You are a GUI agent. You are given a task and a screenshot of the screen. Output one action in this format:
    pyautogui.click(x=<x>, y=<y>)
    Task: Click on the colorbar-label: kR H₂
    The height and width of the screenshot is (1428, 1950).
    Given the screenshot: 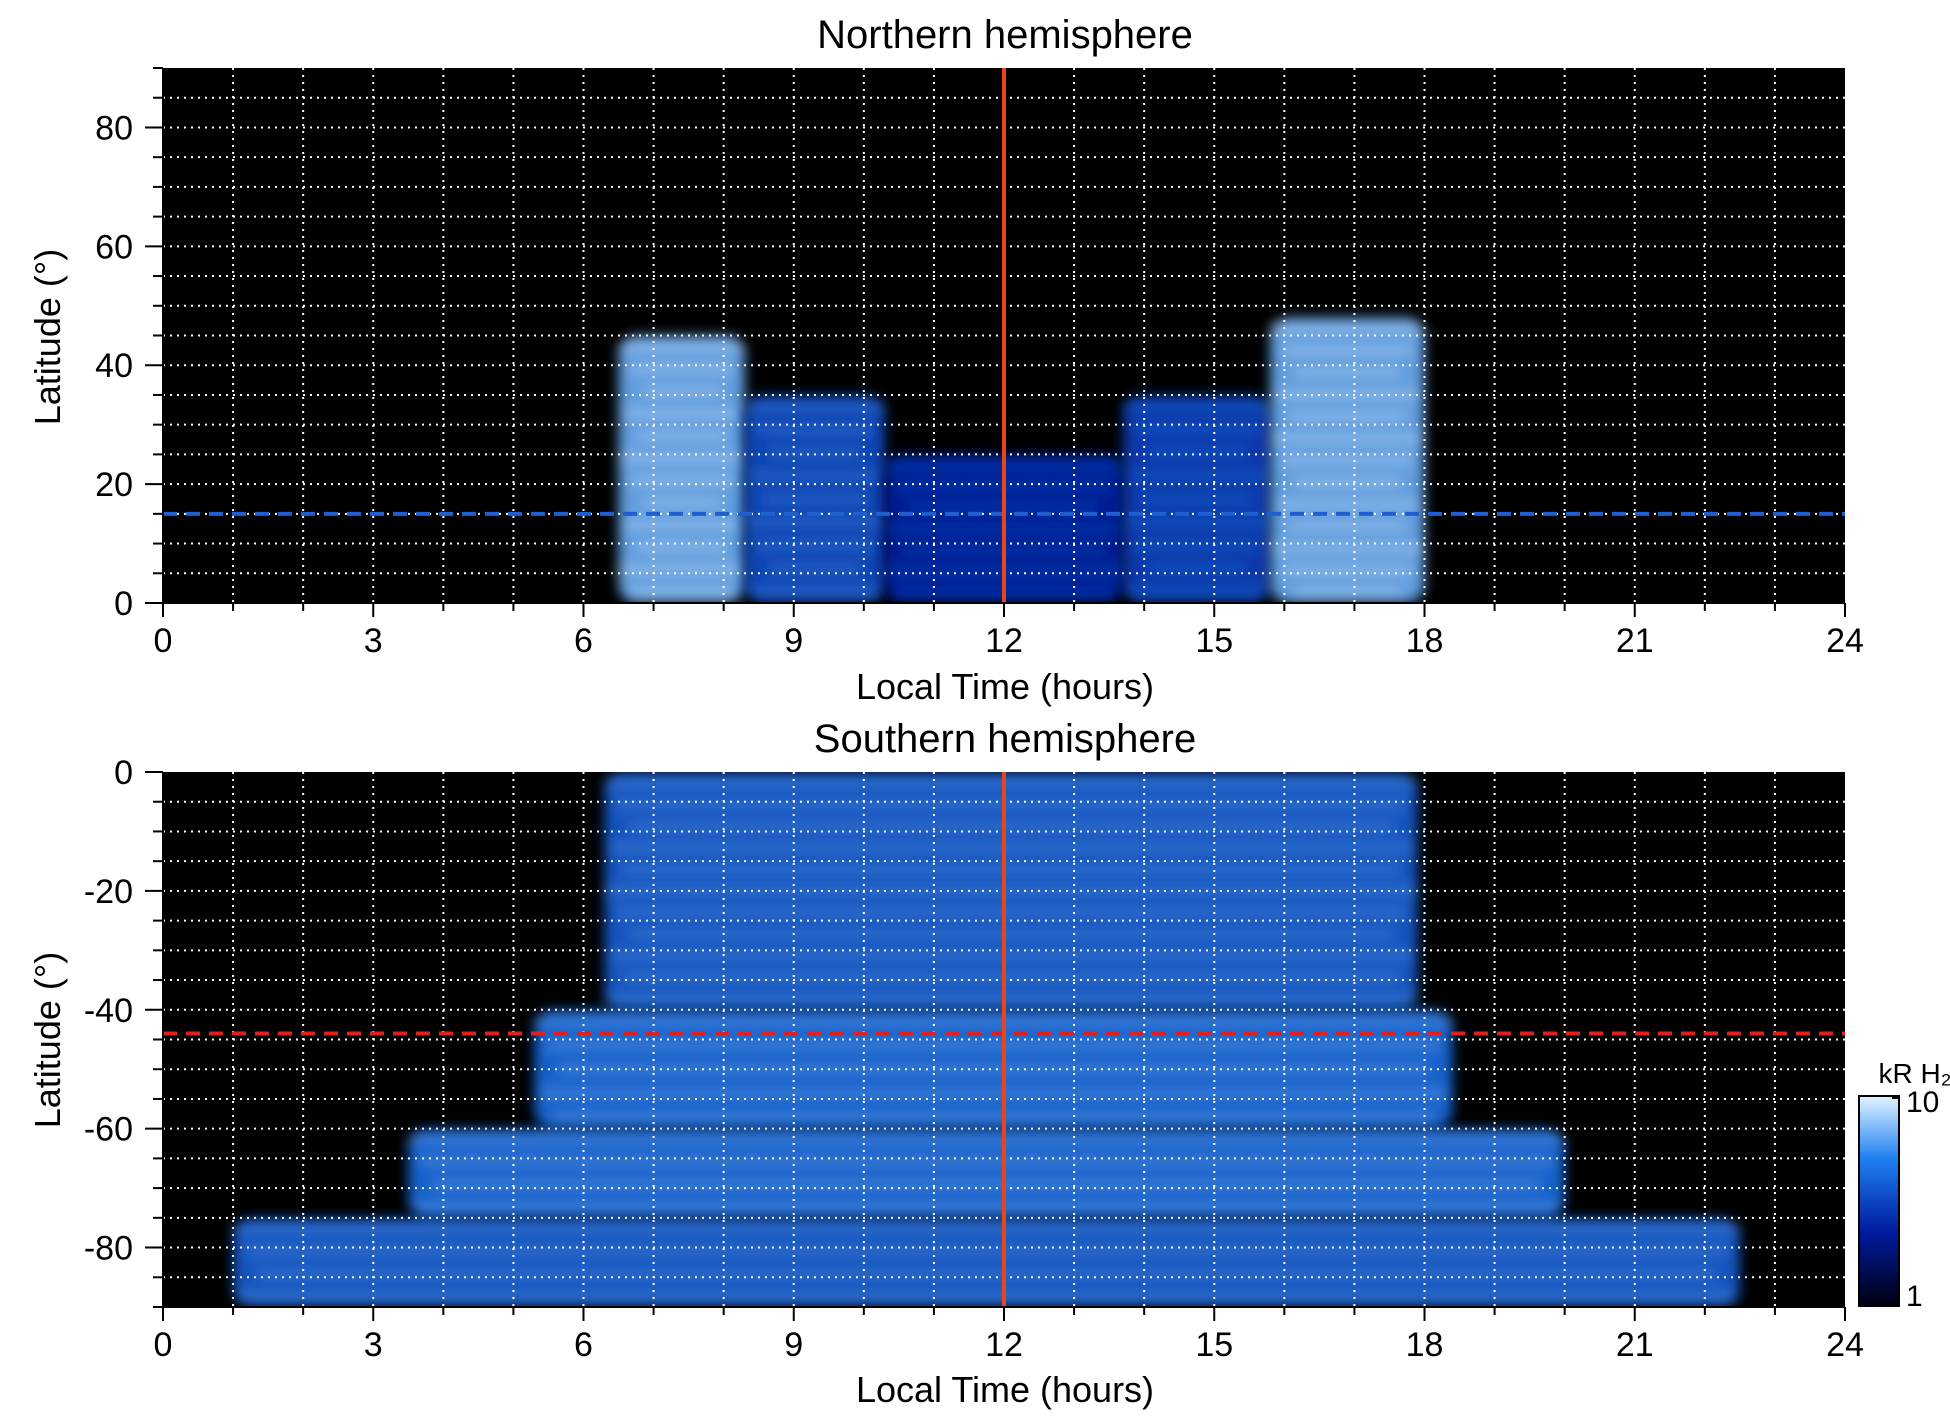 What is the action you would take?
    pyautogui.click(x=1914, y=1073)
    